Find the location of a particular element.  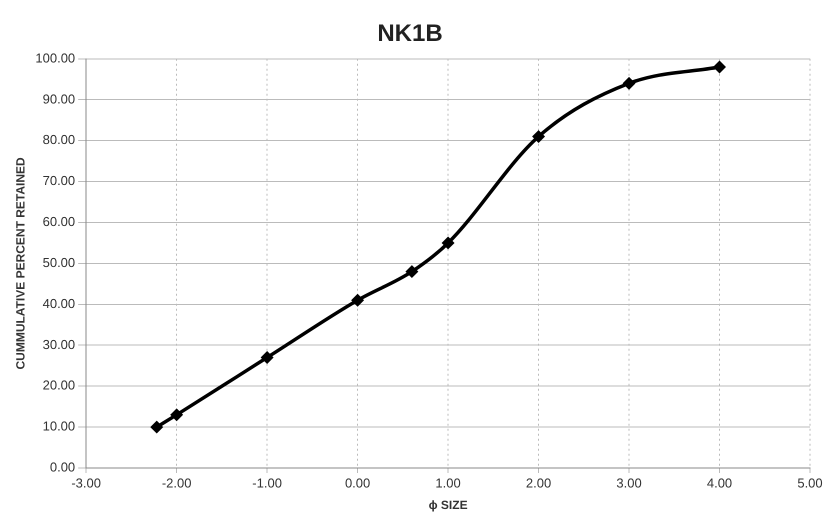

y-tick-label: 60.00 is located at coordinates (59, 222).